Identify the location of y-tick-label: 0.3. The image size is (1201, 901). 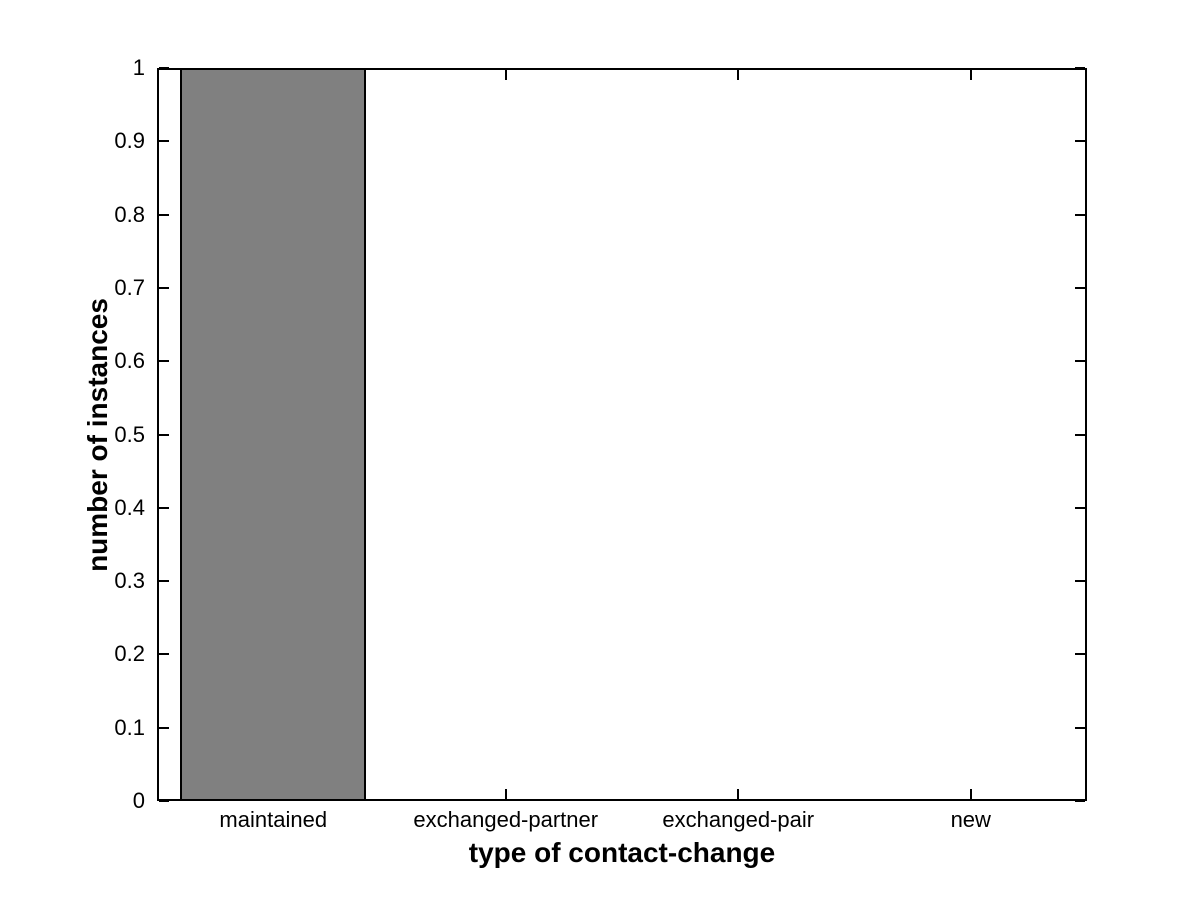
(129, 581).